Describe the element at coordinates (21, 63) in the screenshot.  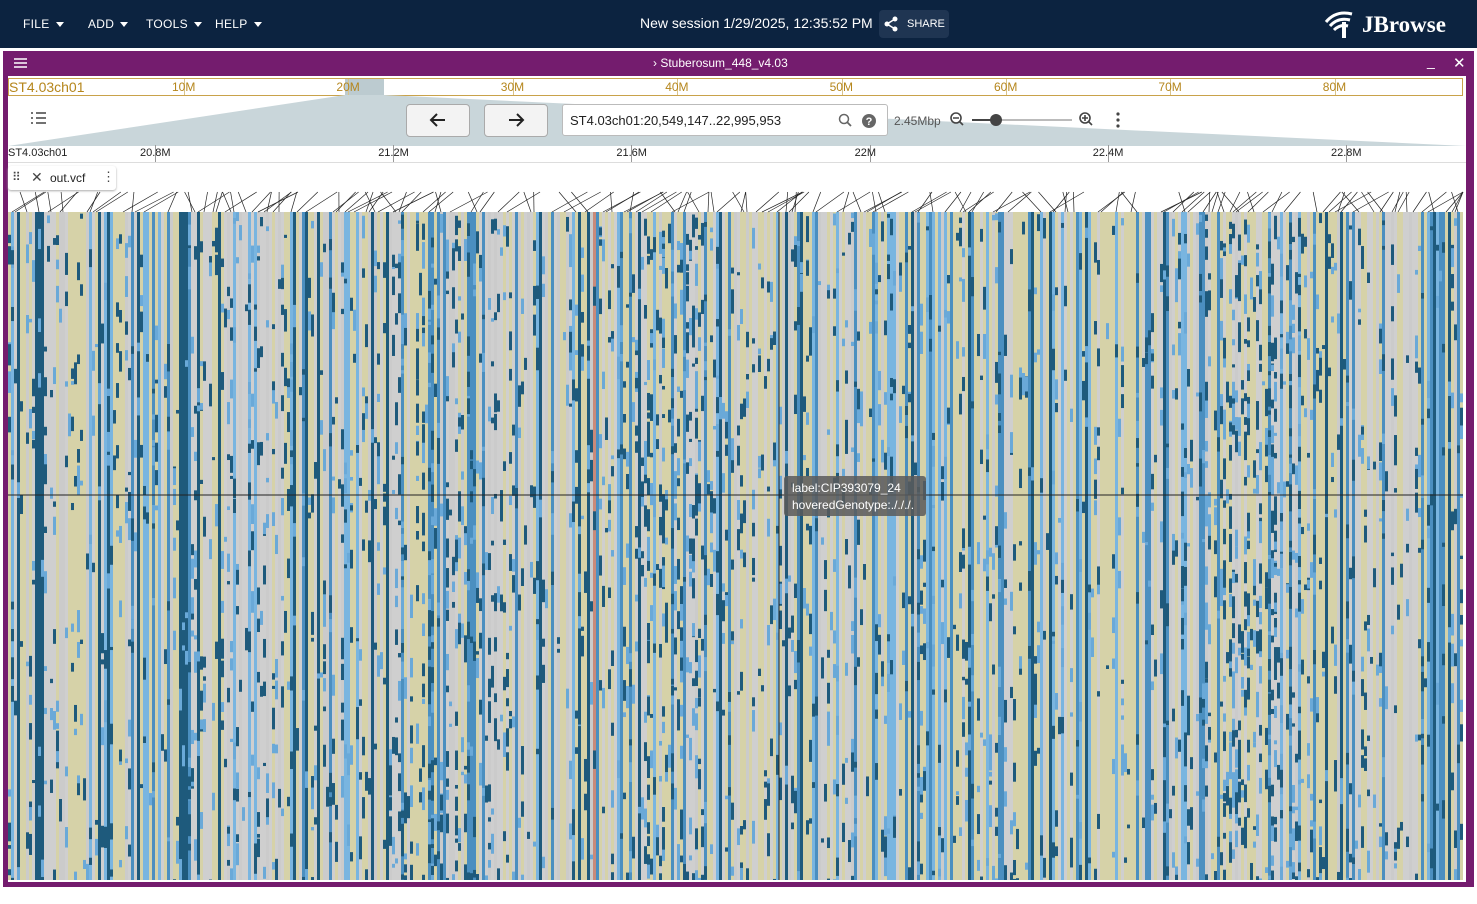
I see `view-menu-icon` at that location.